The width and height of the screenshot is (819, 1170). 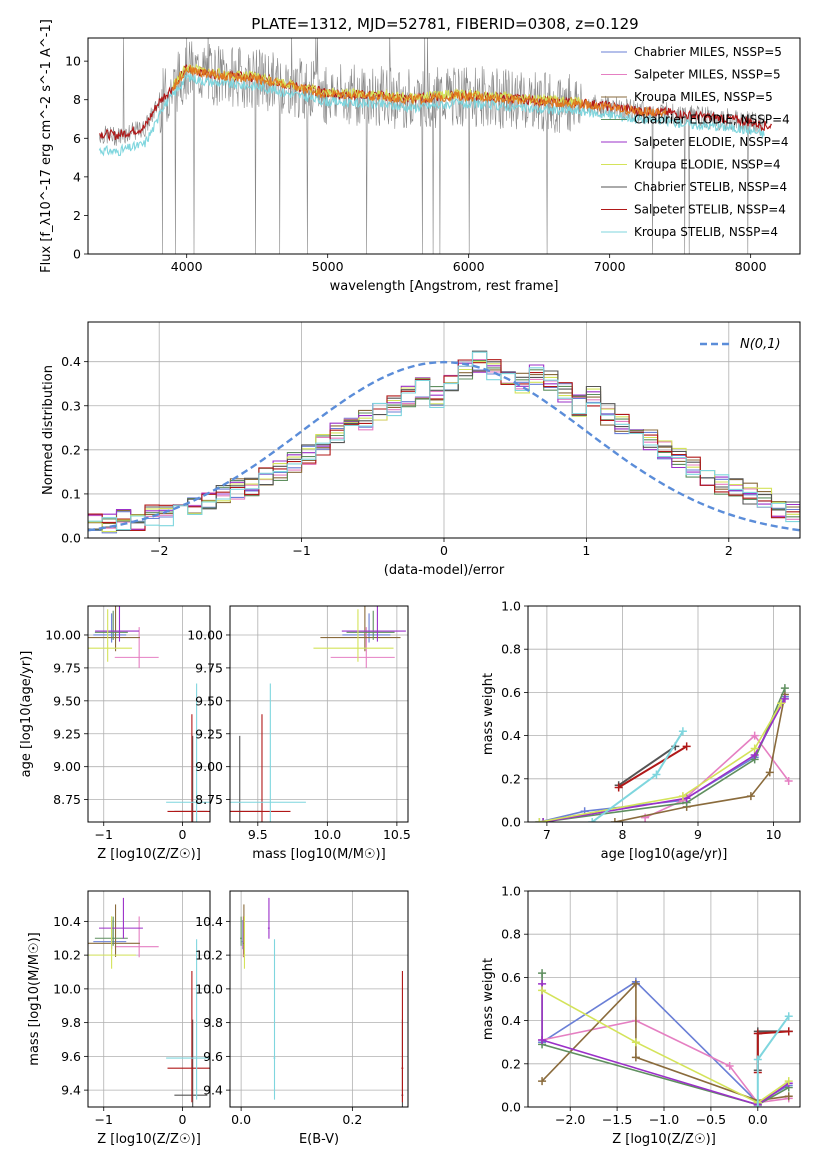 What do you see at coordinates (707, 165) in the screenshot?
I see `legend-entry: Kroupa ELODIE, NSSP=4` at bounding box center [707, 165].